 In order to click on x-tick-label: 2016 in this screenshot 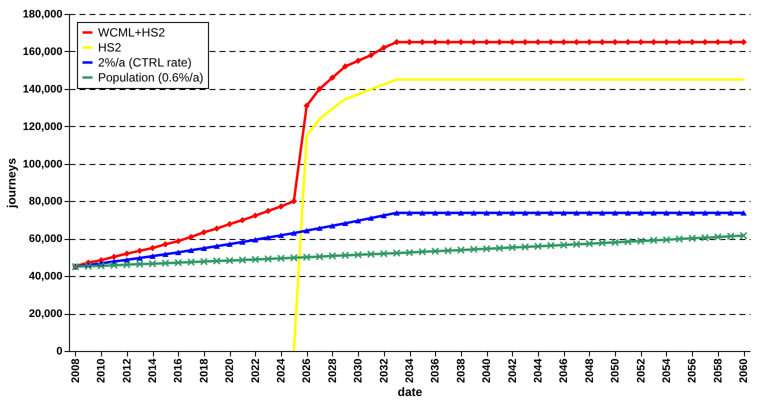, I will do `click(178, 370)`.